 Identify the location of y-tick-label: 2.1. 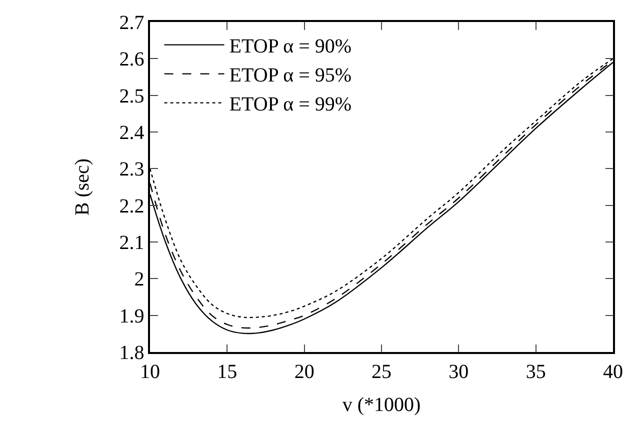
(131, 243).